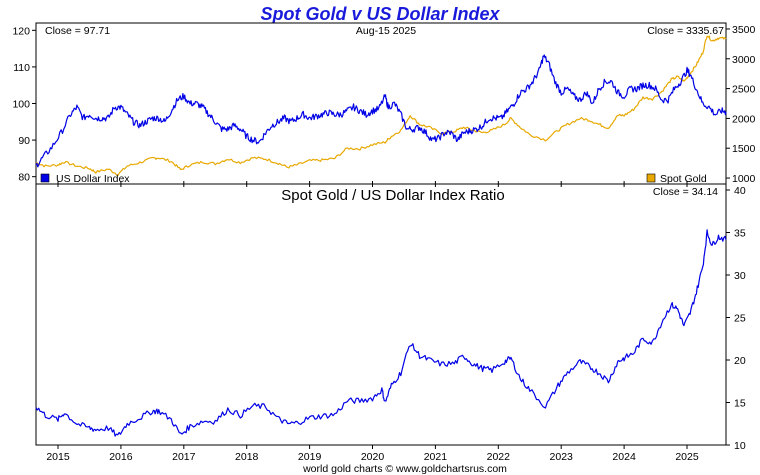 This screenshot has width=760, height=475. Describe the element at coordinates (744, 119) in the screenshot. I see `right-axis-tick-label: 2000` at that location.